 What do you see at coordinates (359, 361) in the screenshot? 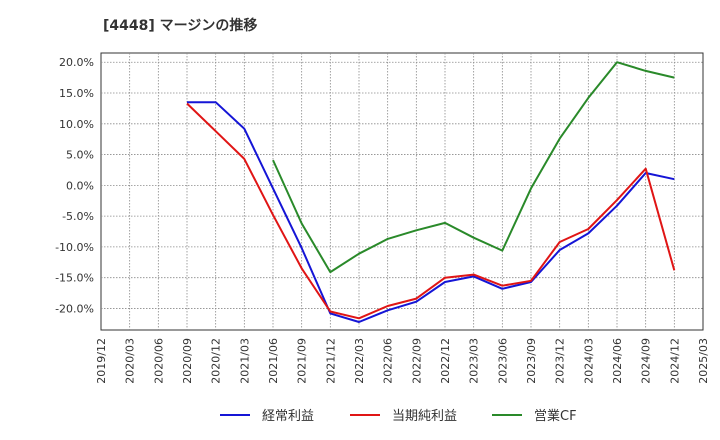
I see `x-tick-label: 2022/03` at bounding box center [359, 361].